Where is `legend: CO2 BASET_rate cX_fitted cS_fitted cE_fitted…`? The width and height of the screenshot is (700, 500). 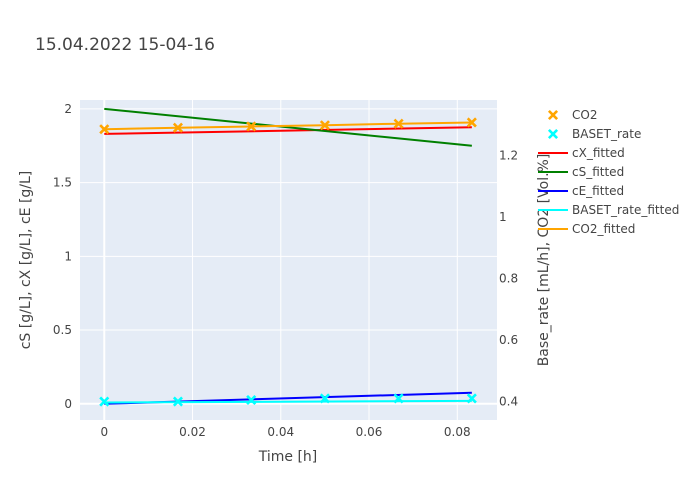
legend: CO2 BASET_rate cX_fitted cS_fitted cE_fitted… is located at coordinates (608, 172).